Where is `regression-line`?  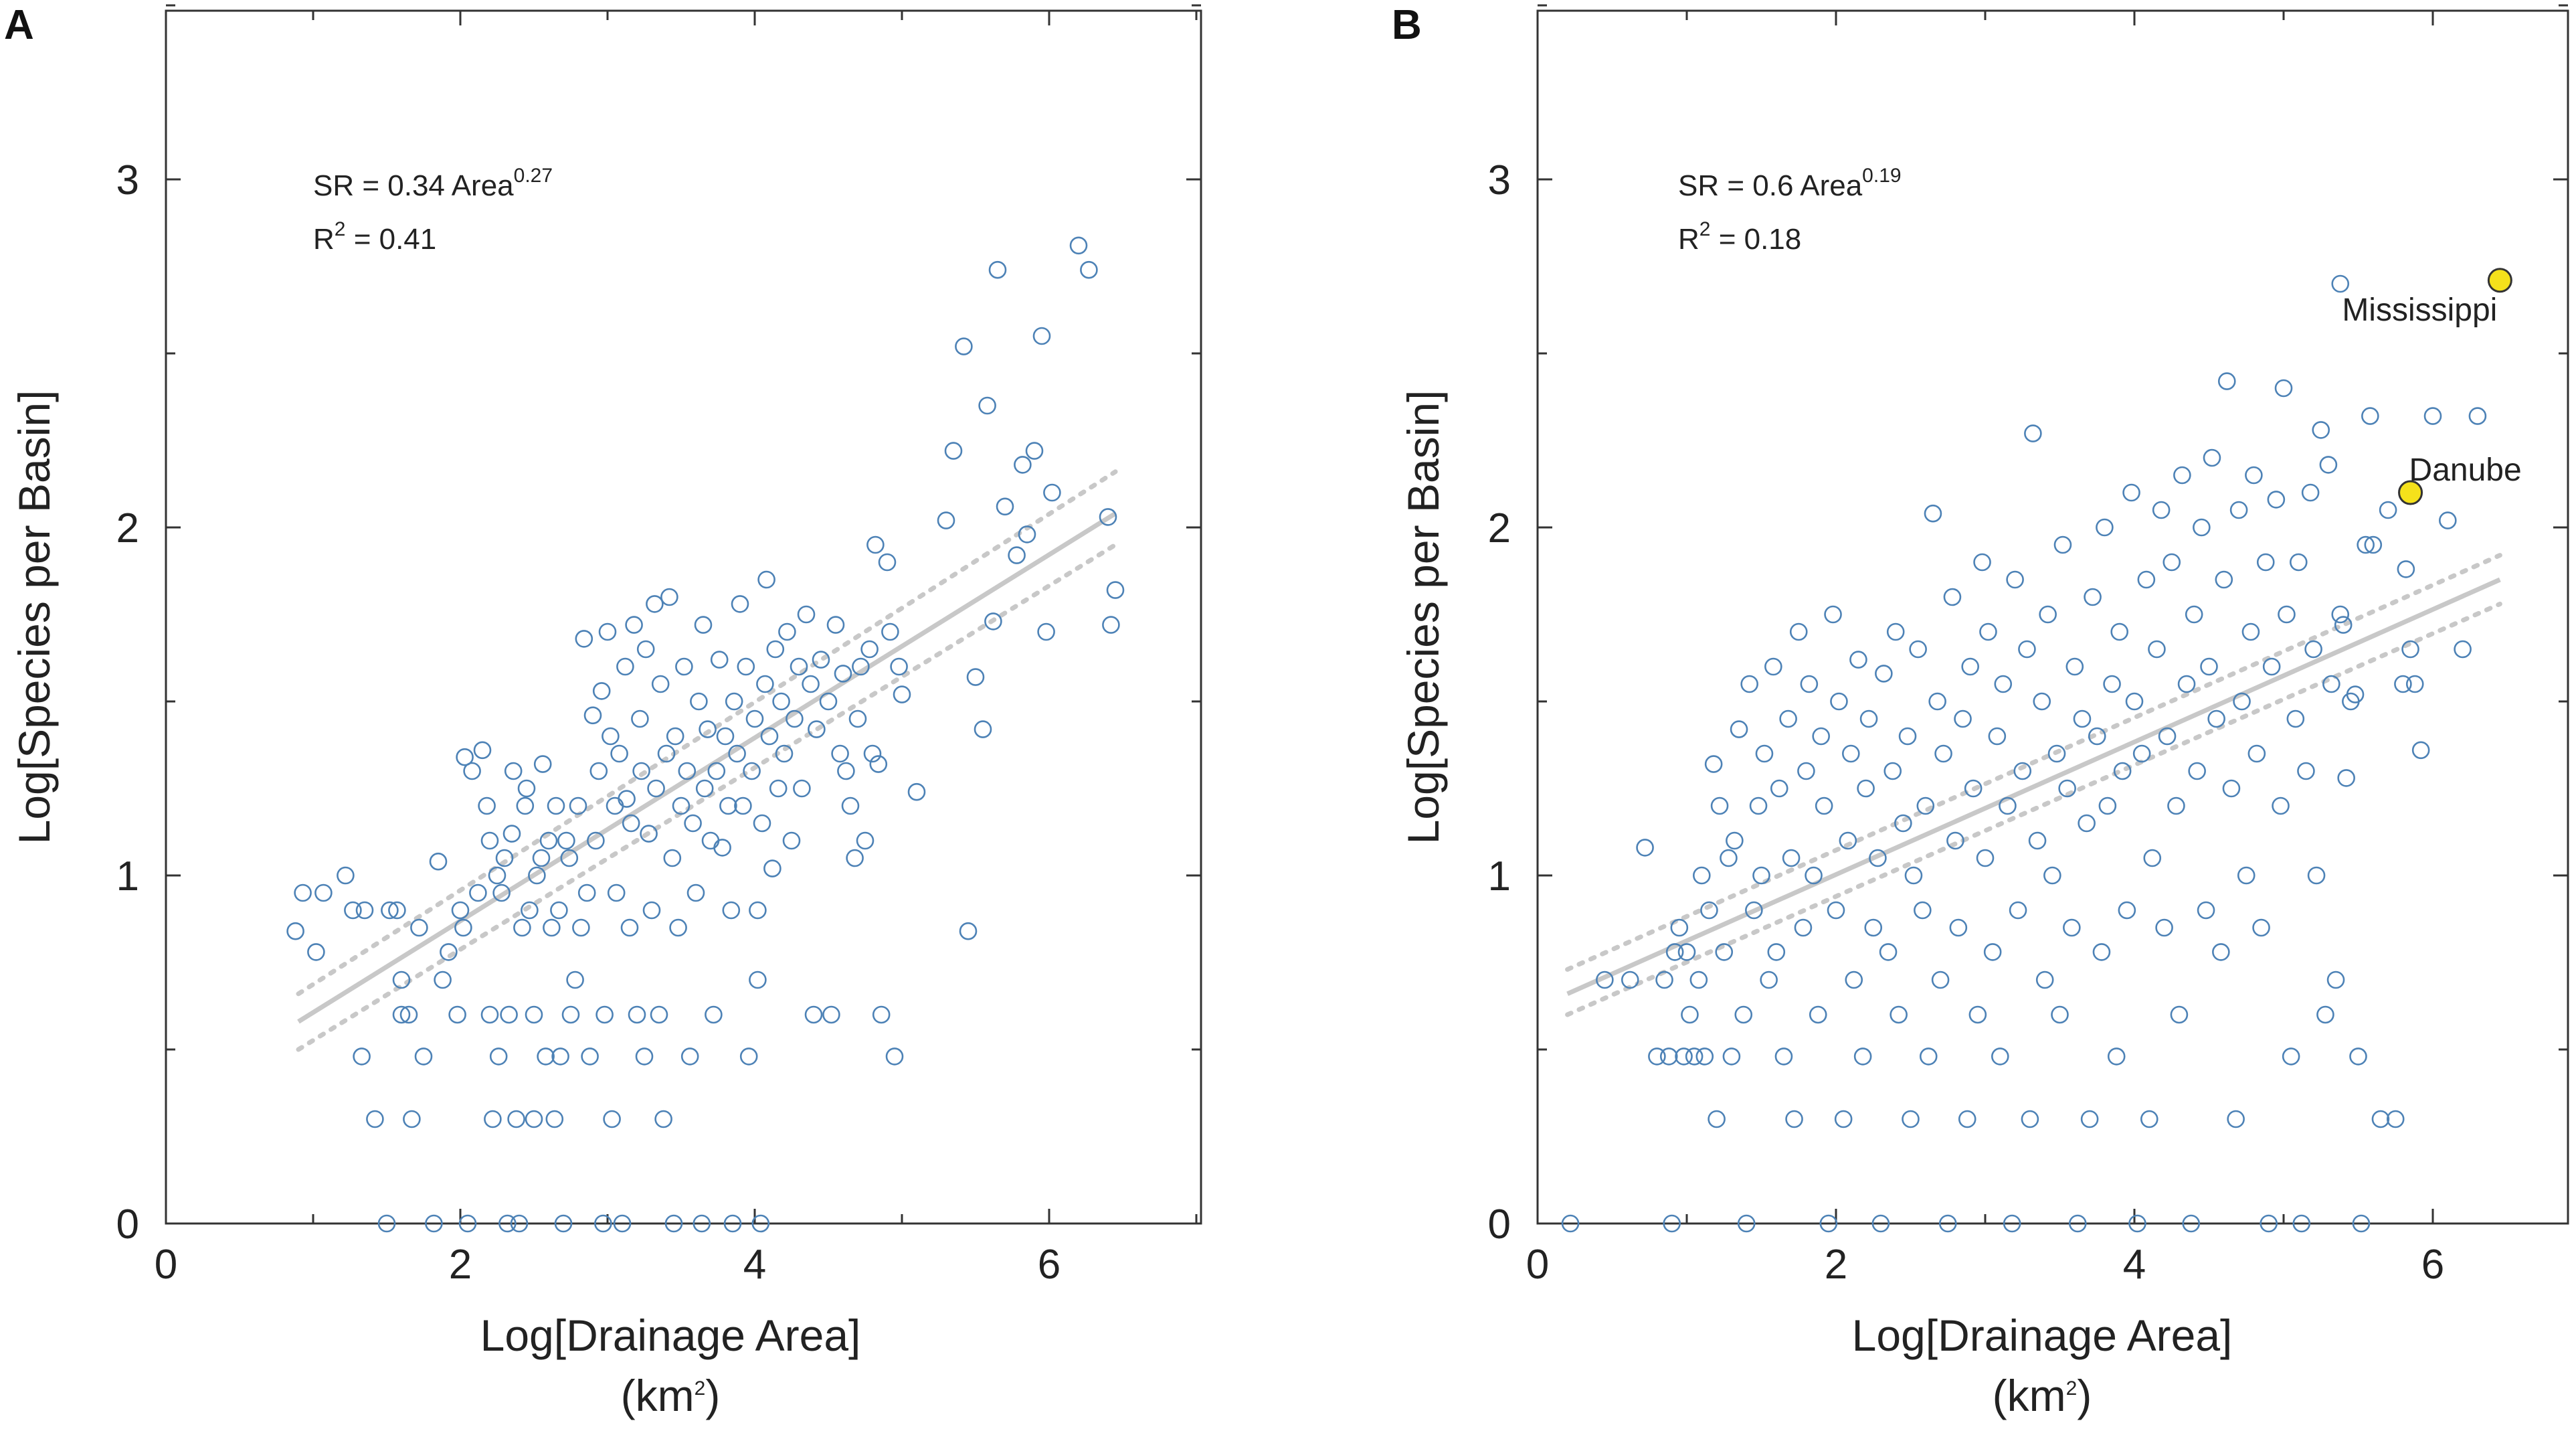 regression-line is located at coordinates (707, 767).